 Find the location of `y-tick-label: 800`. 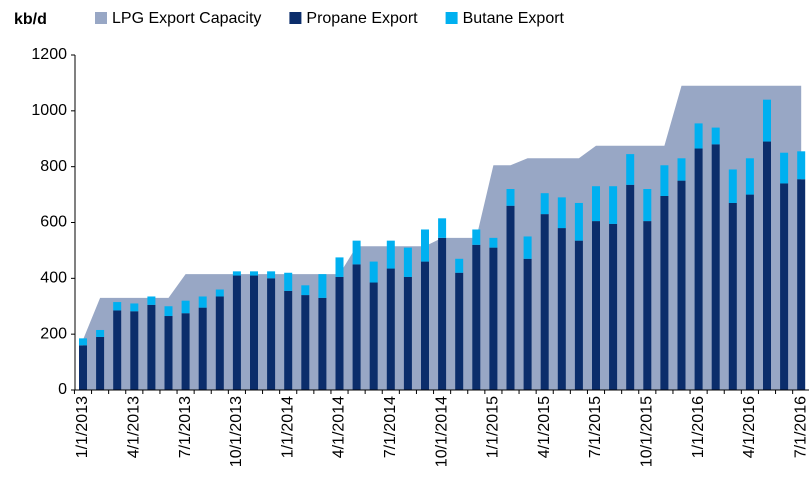

y-tick-label: 800 is located at coordinates (53, 166).